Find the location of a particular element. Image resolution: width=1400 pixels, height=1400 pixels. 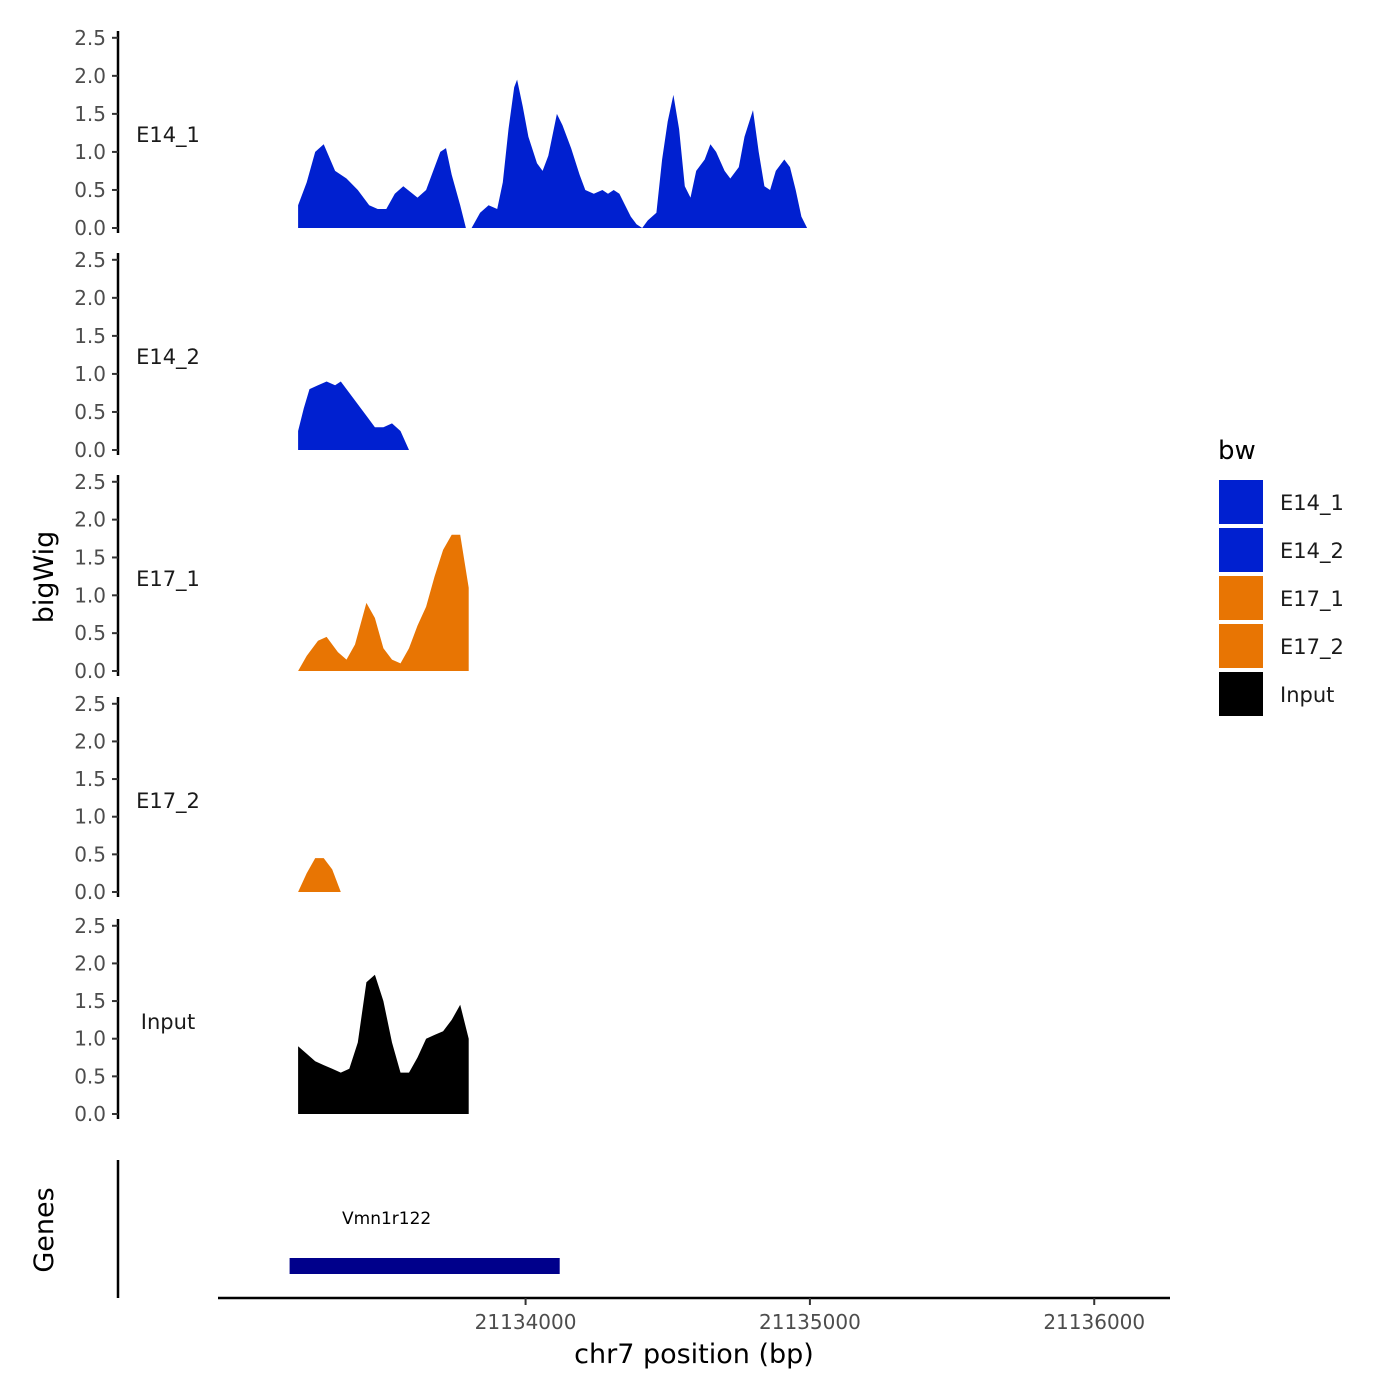

track-input: 0.0 0.5 1.0 1.5 2.0 2.5 Input is located at coordinates (271, 1020).